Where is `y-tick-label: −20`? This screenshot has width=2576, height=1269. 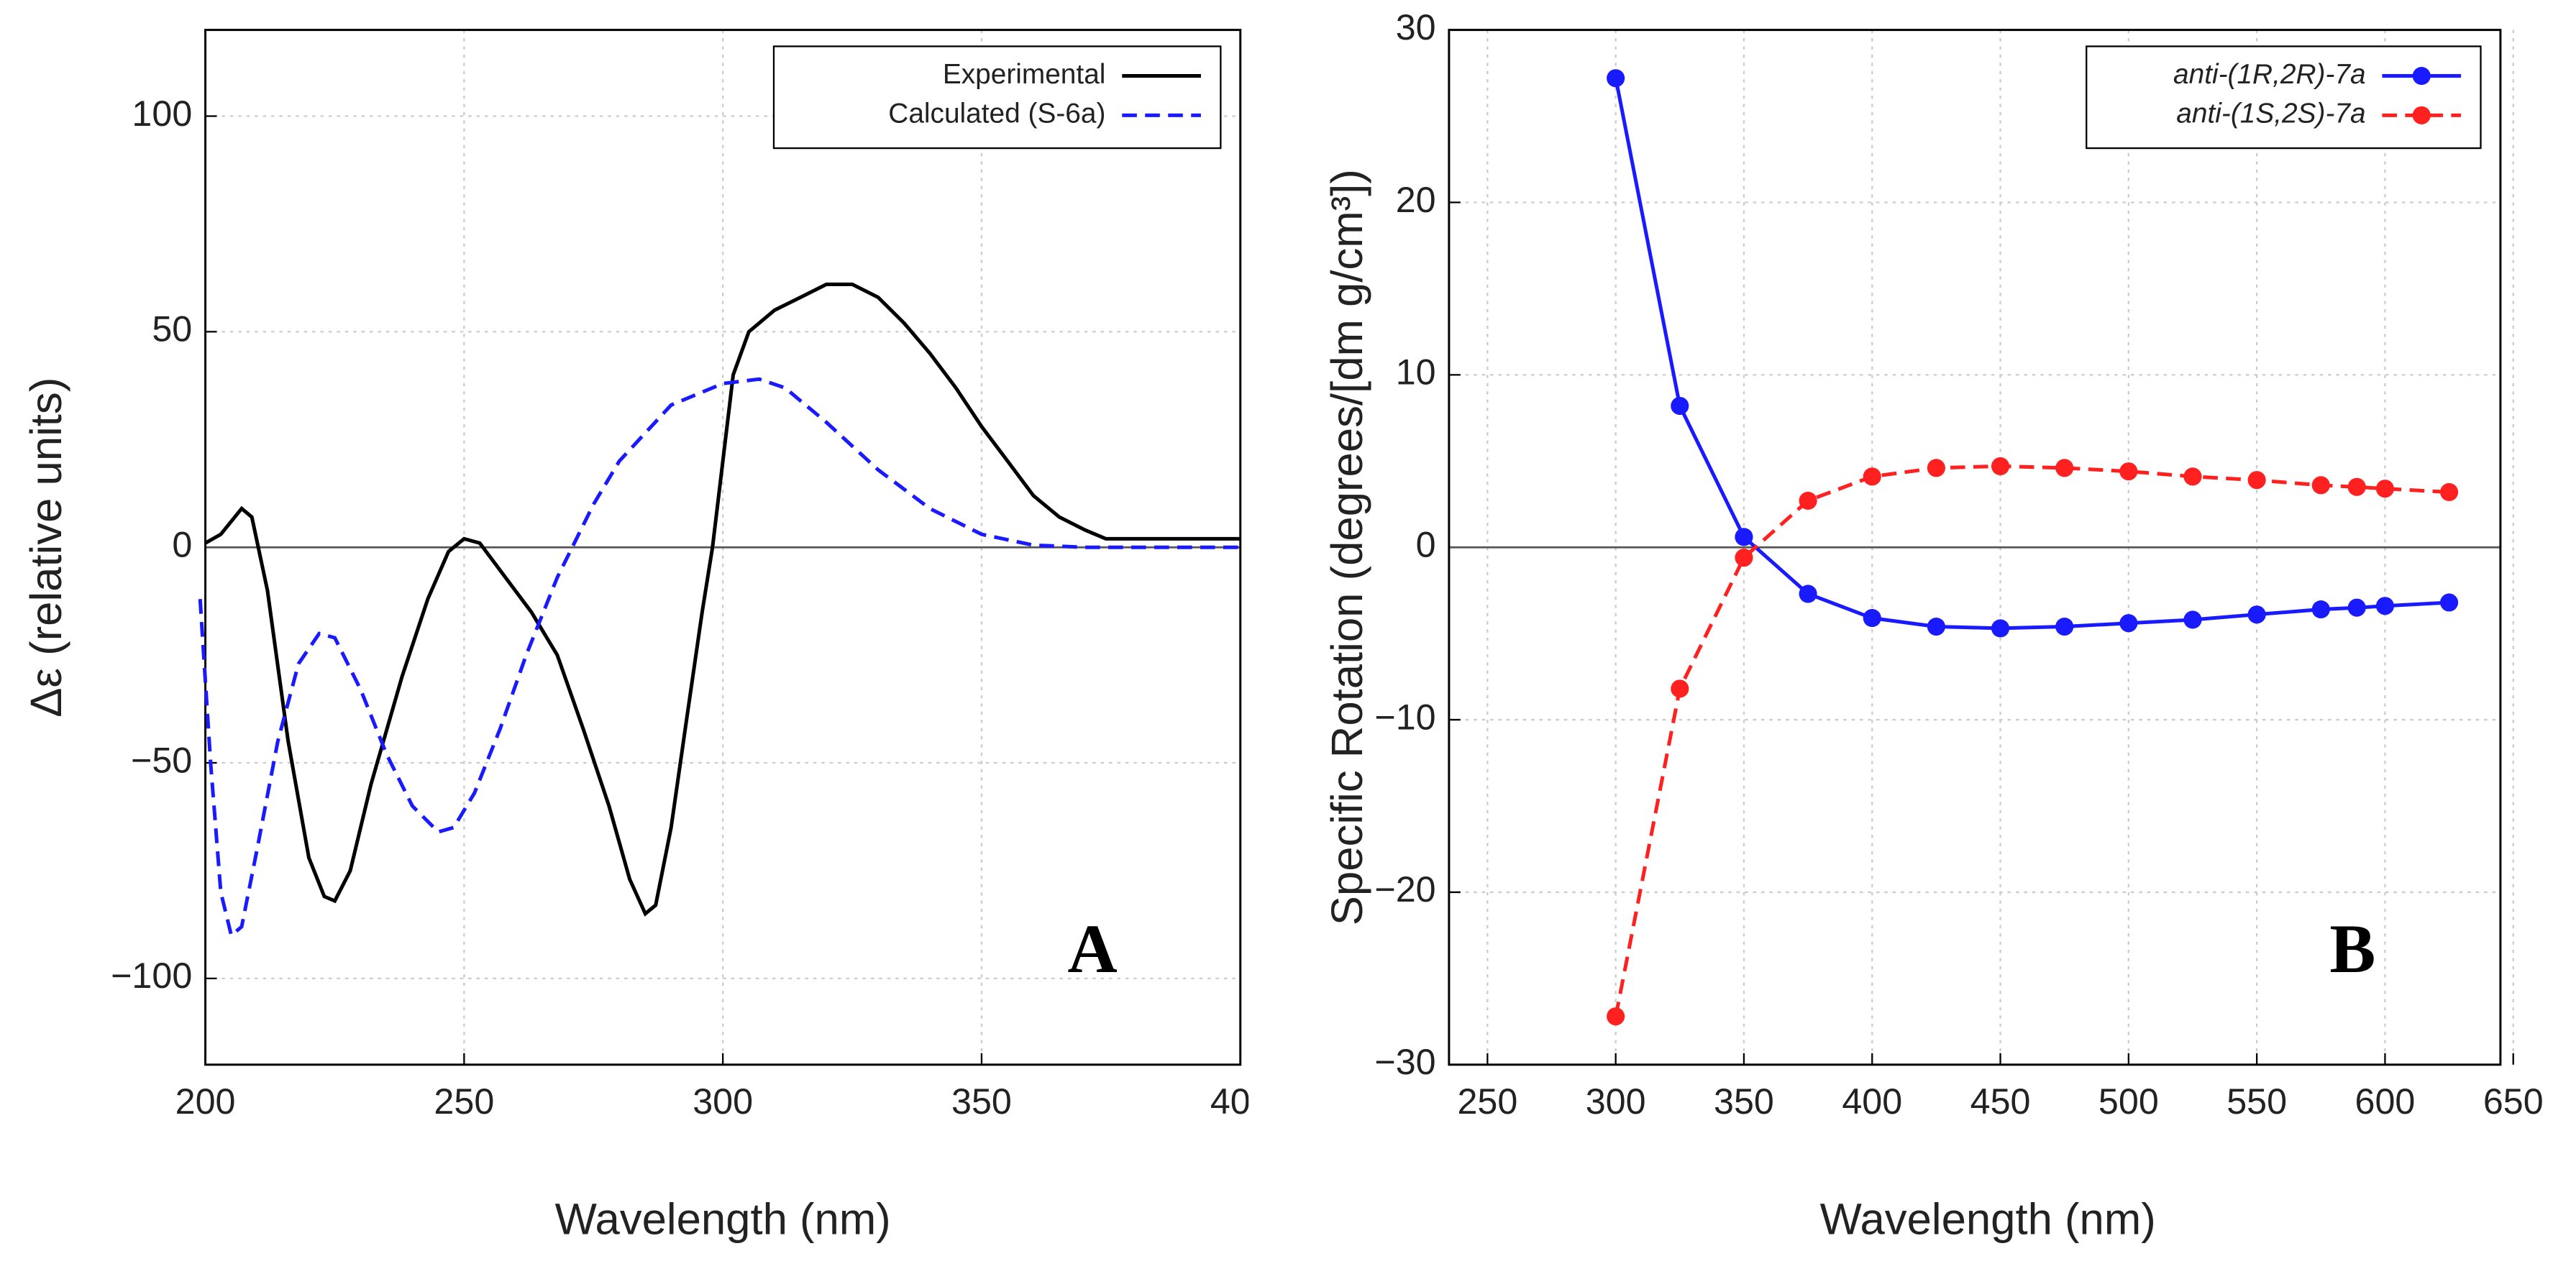
y-tick-label: −20 is located at coordinates (1404, 889).